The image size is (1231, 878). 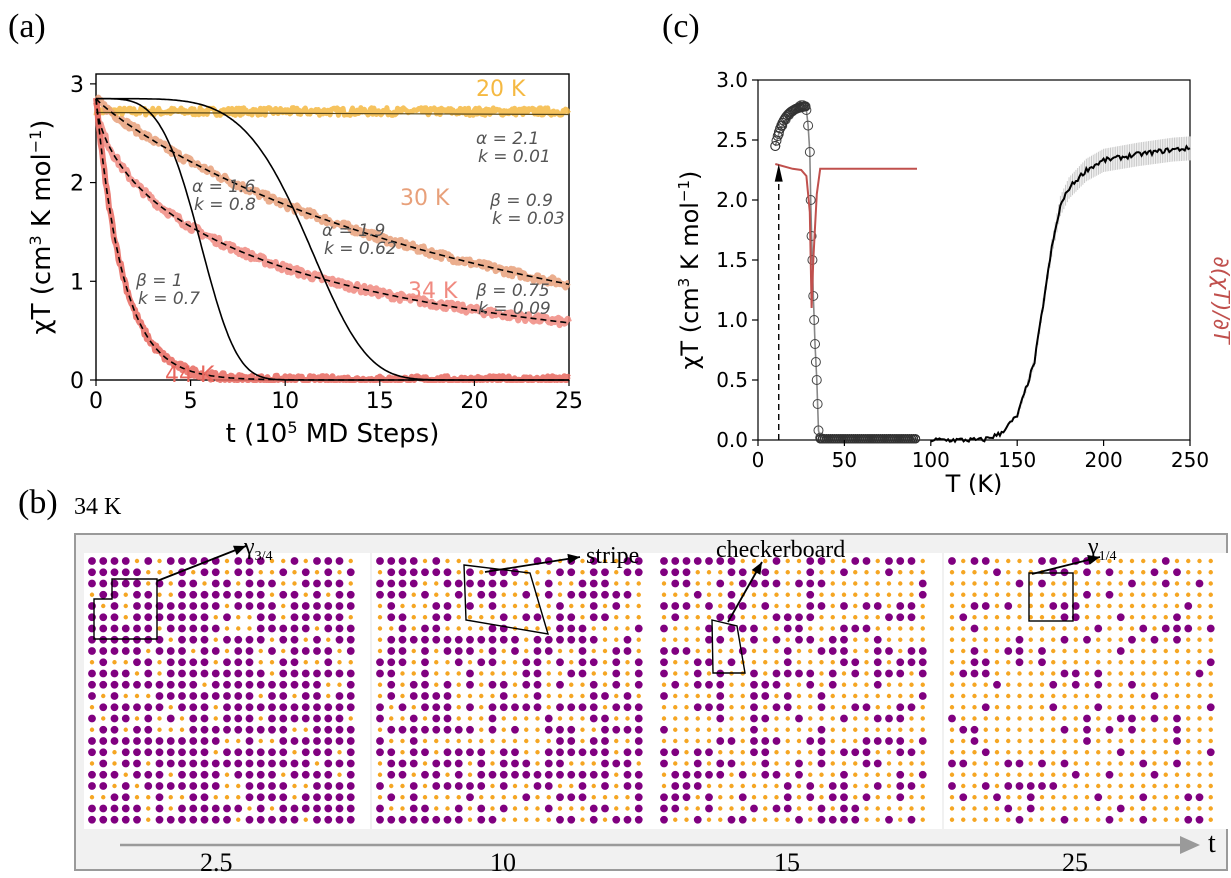 I want to click on plot-frame-c, so click(x=974, y=260).